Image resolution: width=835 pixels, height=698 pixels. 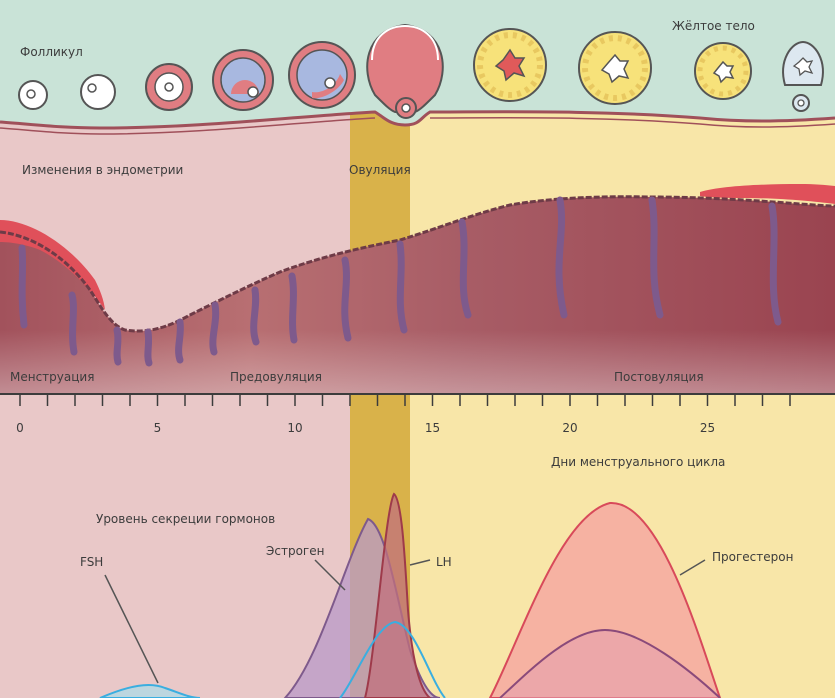 What do you see at coordinates (188, 126) in the screenshot?
I see `ovary-inner-edge-left` at bounding box center [188, 126].